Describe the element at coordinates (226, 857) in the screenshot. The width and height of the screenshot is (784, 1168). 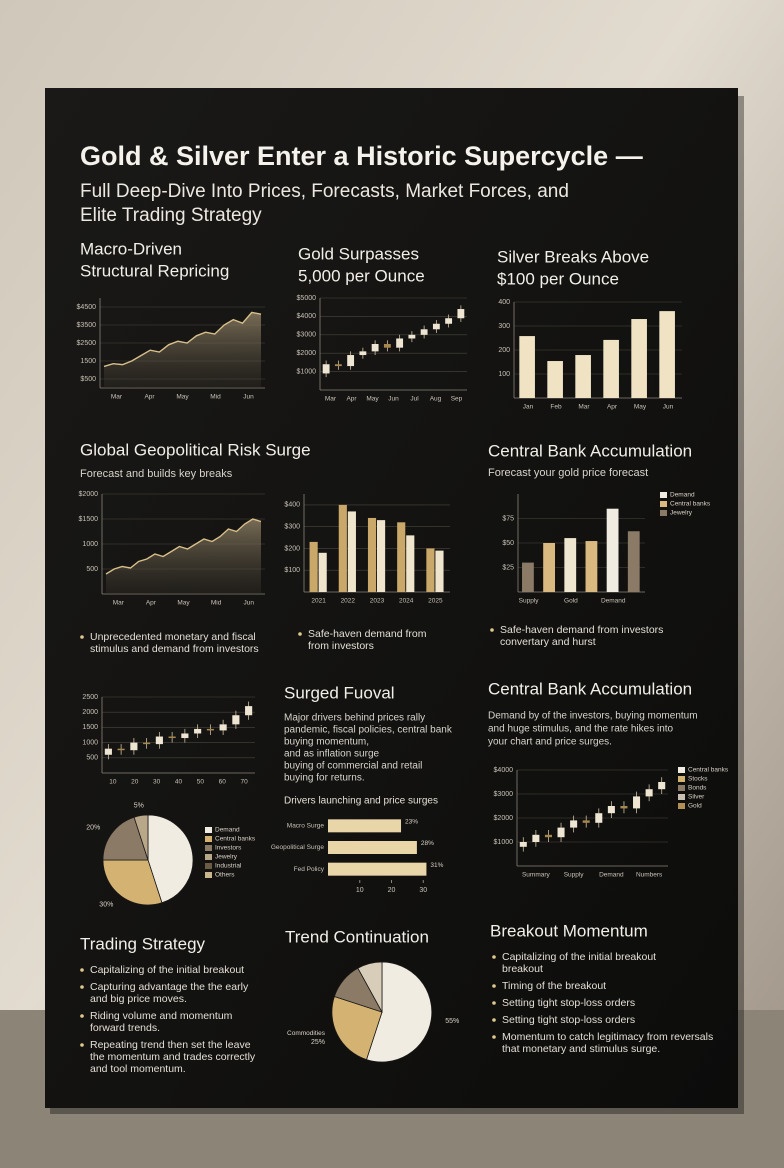
I see `legend-label: Jewelry` at that location.